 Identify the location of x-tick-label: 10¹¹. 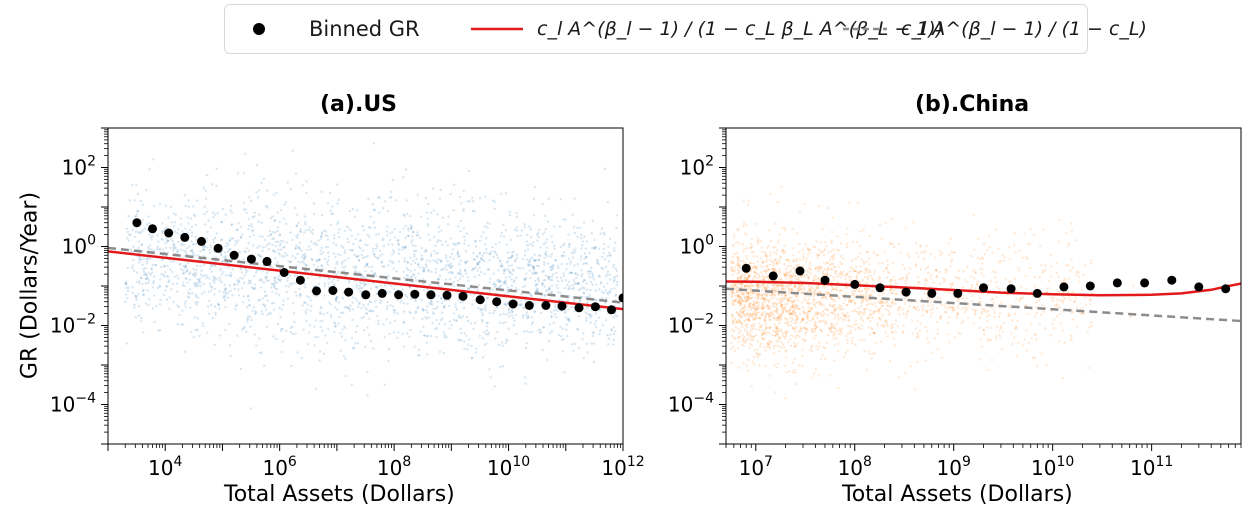
(1151, 467).